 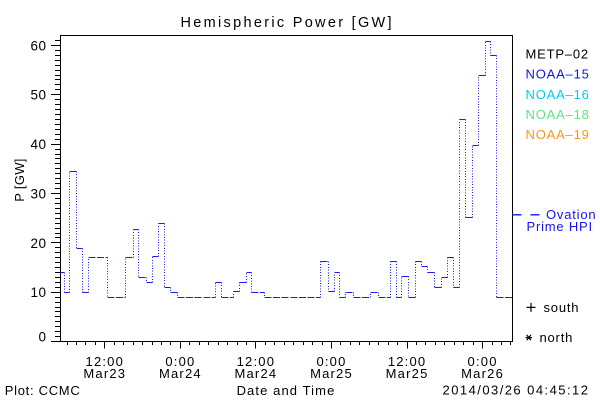 What do you see at coordinates (557, 53) in the screenshot?
I see `svg-text: METP–02` at bounding box center [557, 53].